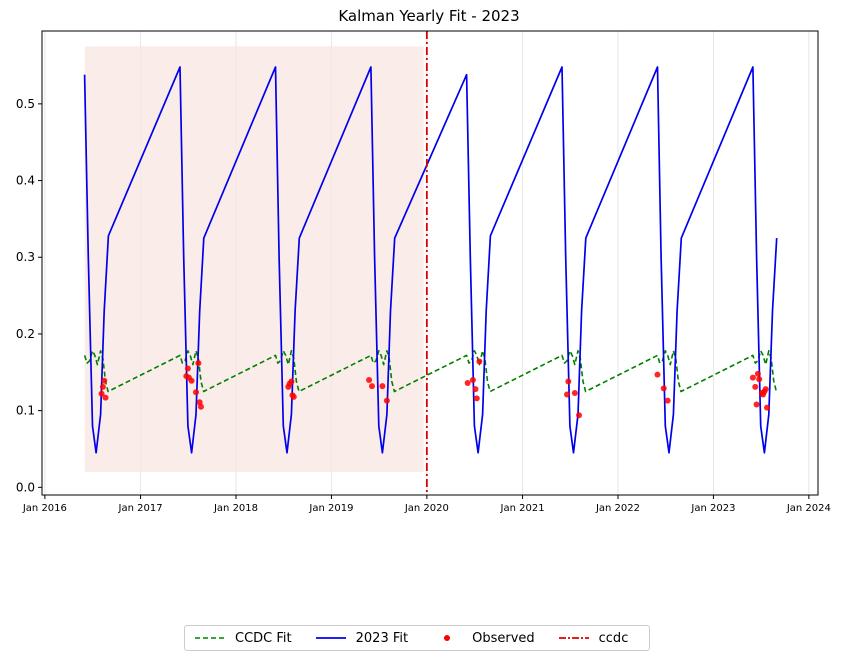 Image resolution: width=844 pixels, height=660 pixels. I want to click on legend-label-ccdc-fit: CCDC Fit, so click(263, 638).